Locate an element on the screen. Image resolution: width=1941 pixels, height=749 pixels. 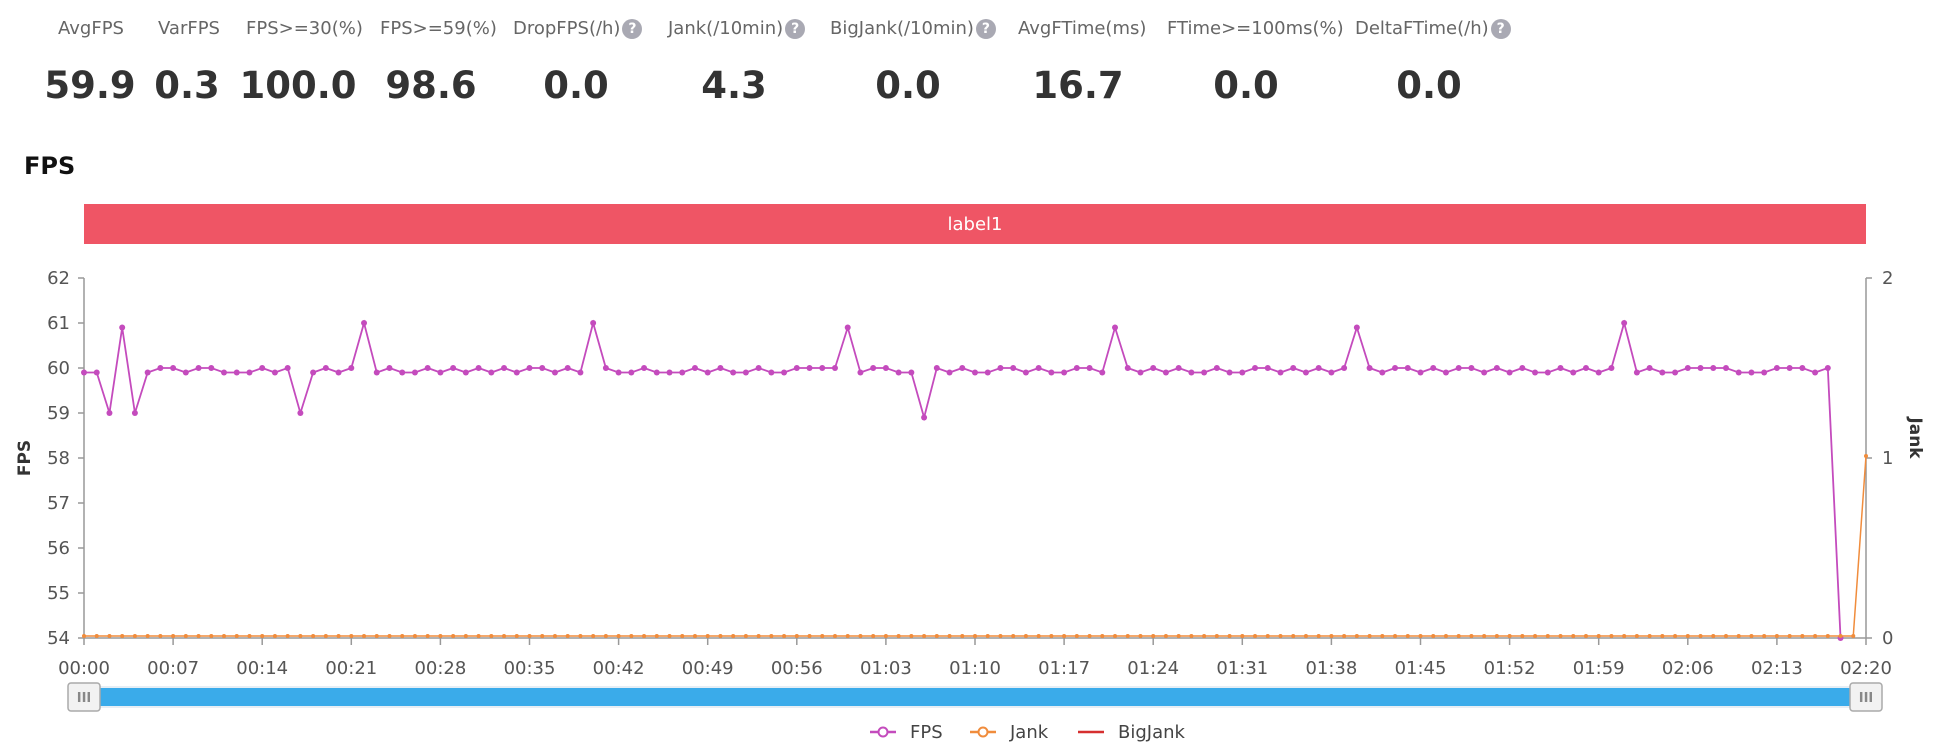
zoom-handle-right is located at coordinates (1866, 697).